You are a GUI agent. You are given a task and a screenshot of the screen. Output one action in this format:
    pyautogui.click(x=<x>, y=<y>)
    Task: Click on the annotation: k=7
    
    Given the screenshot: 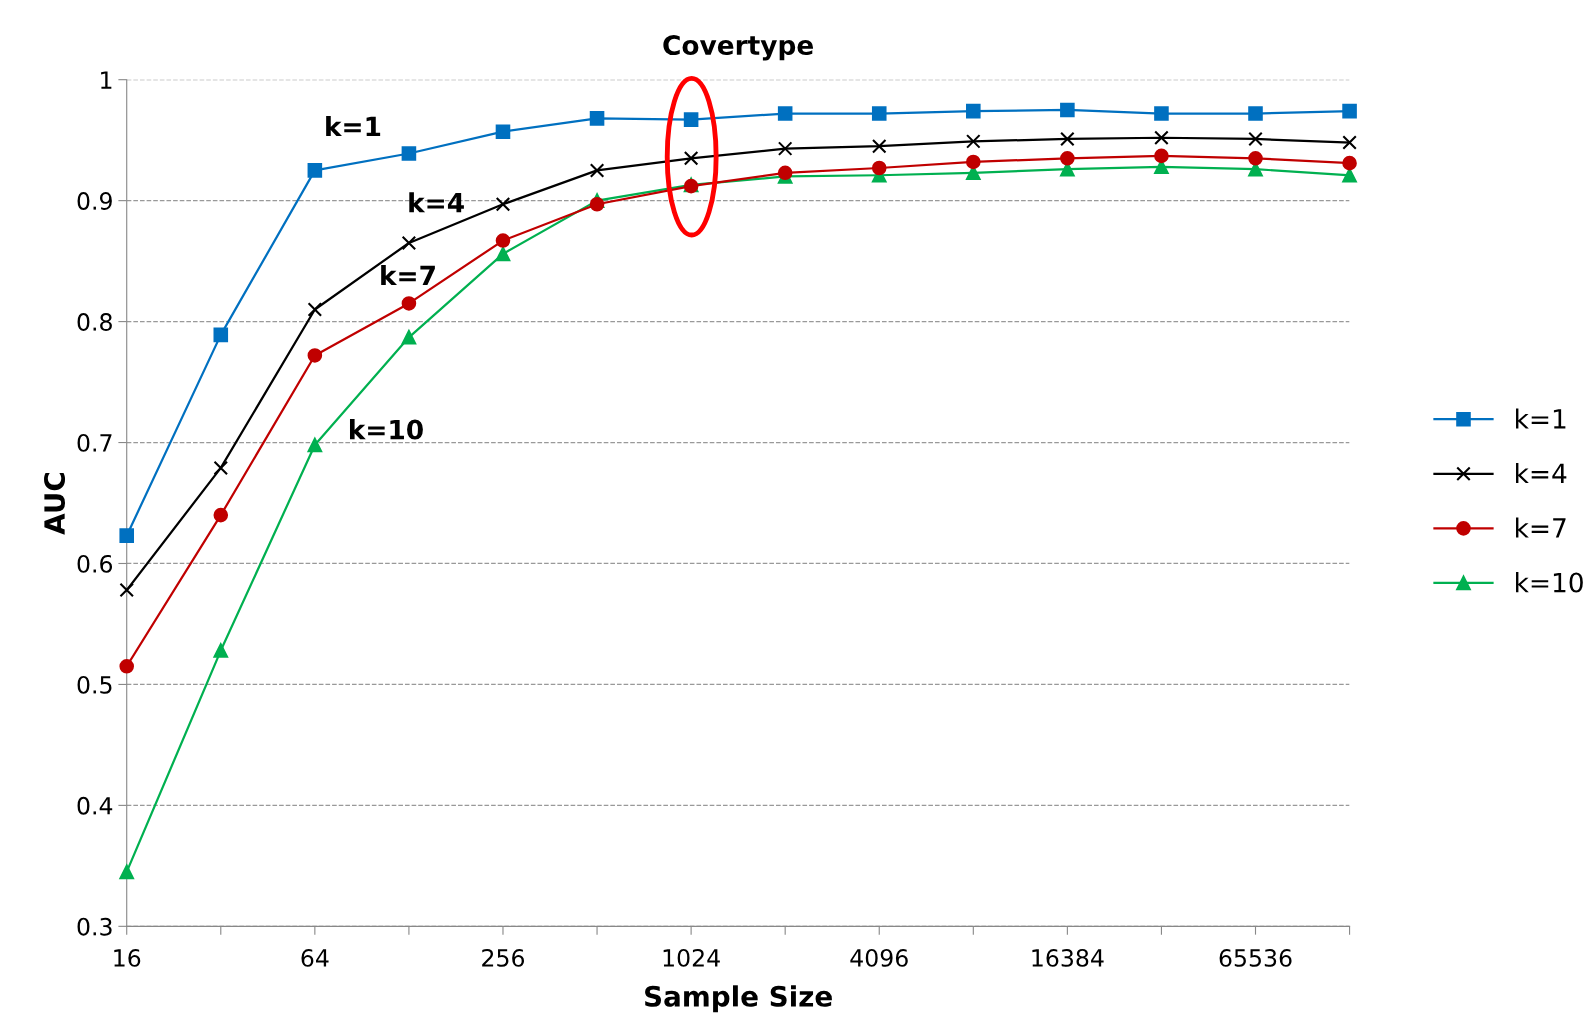 What is the action you would take?
    pyautogui.click(x=408, y=275)
    